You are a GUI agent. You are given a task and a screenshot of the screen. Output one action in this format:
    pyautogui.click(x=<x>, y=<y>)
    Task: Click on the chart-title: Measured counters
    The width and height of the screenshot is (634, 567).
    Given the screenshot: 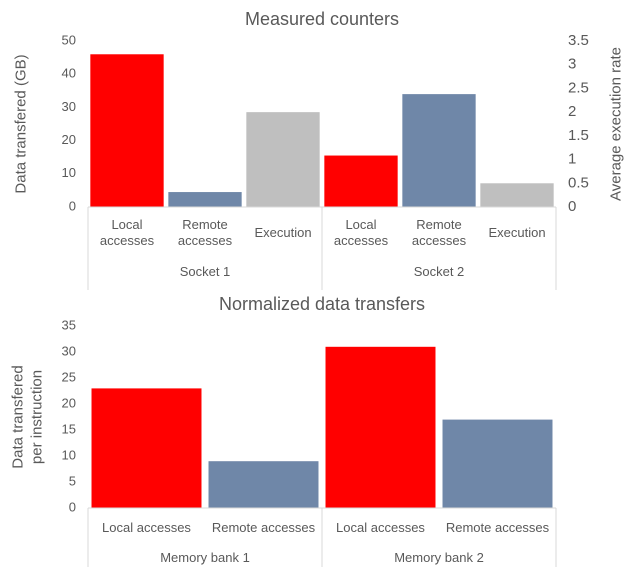 What is the action you would take?
    pyautogui.click(x=322, y=19)
    